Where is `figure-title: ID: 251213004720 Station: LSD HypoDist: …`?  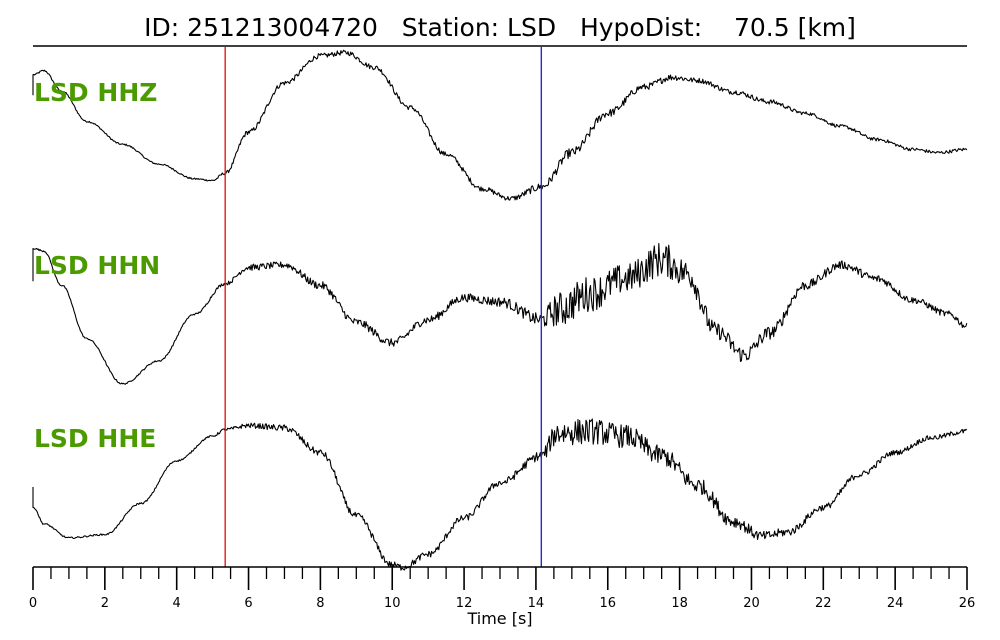 figure-title: ID: 251213004720 Station: LSD HypoDist: … is located at coordinates (500, 27).